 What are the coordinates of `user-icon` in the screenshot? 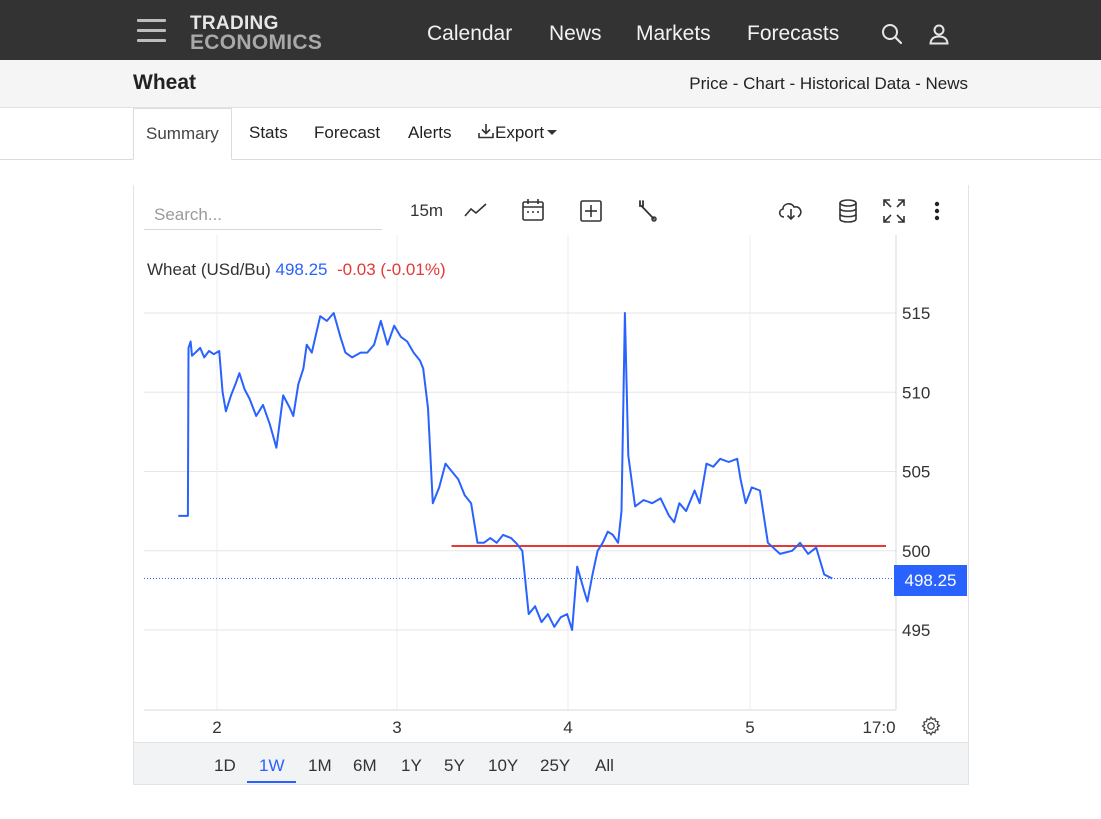 It's located at (939, 34).